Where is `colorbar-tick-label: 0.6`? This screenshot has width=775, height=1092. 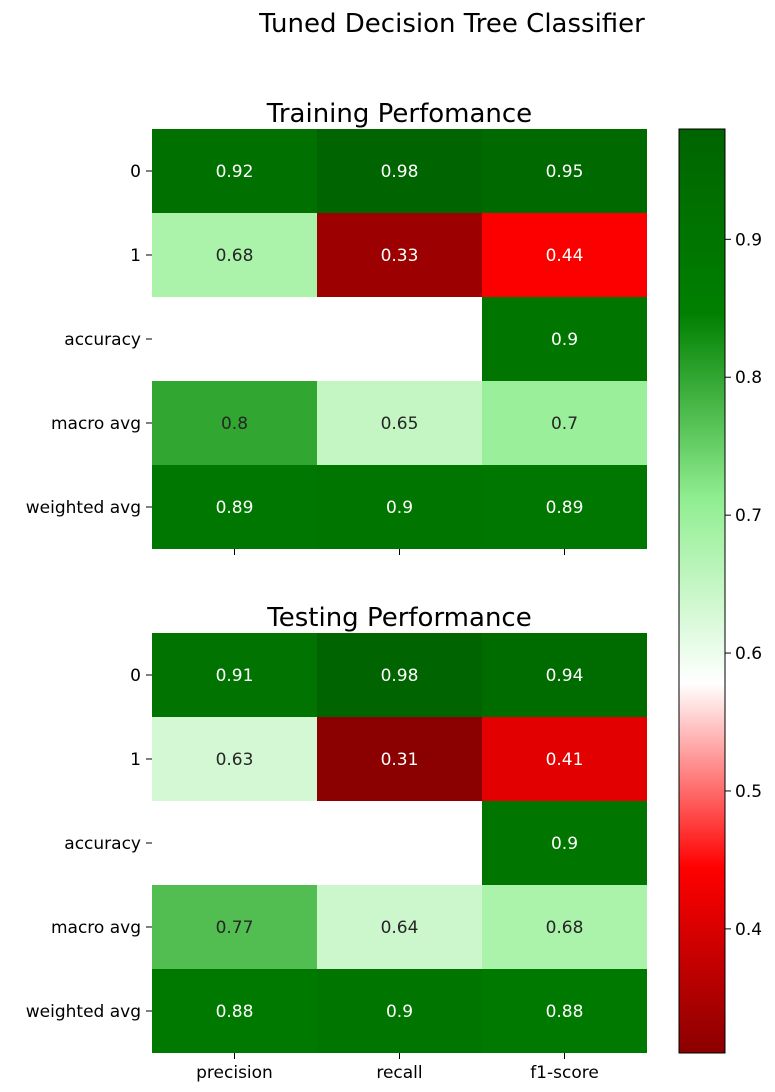
colorbar-tick-label: 0.6 is located at coordinates (748, 654).